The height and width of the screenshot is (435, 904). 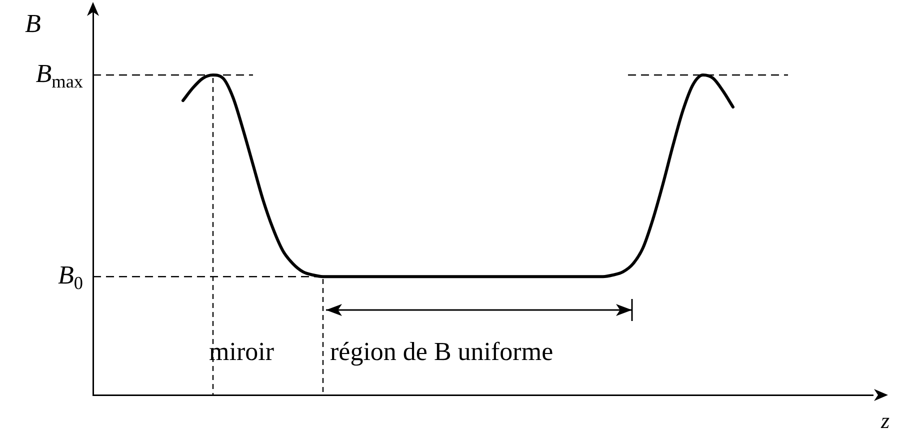 I want to click on x-axis-title: z, so click(x=885, y=420).